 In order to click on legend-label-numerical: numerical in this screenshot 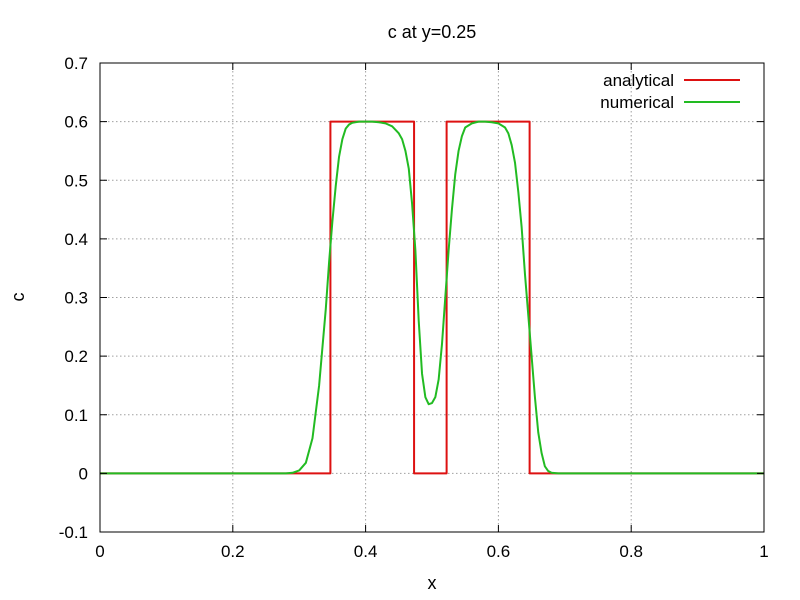, I will do `click(637, 102)`.